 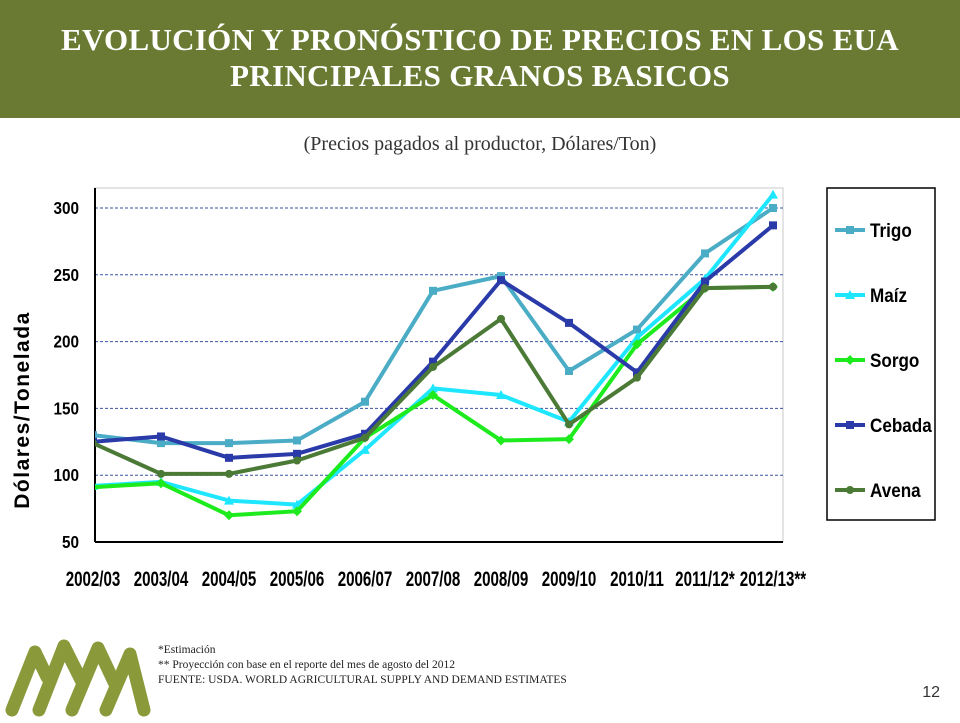 What do you see at coordinates (66, 408) in the screenshot?
I see `y-tick-label: 150` at bounding box center [66, 408].